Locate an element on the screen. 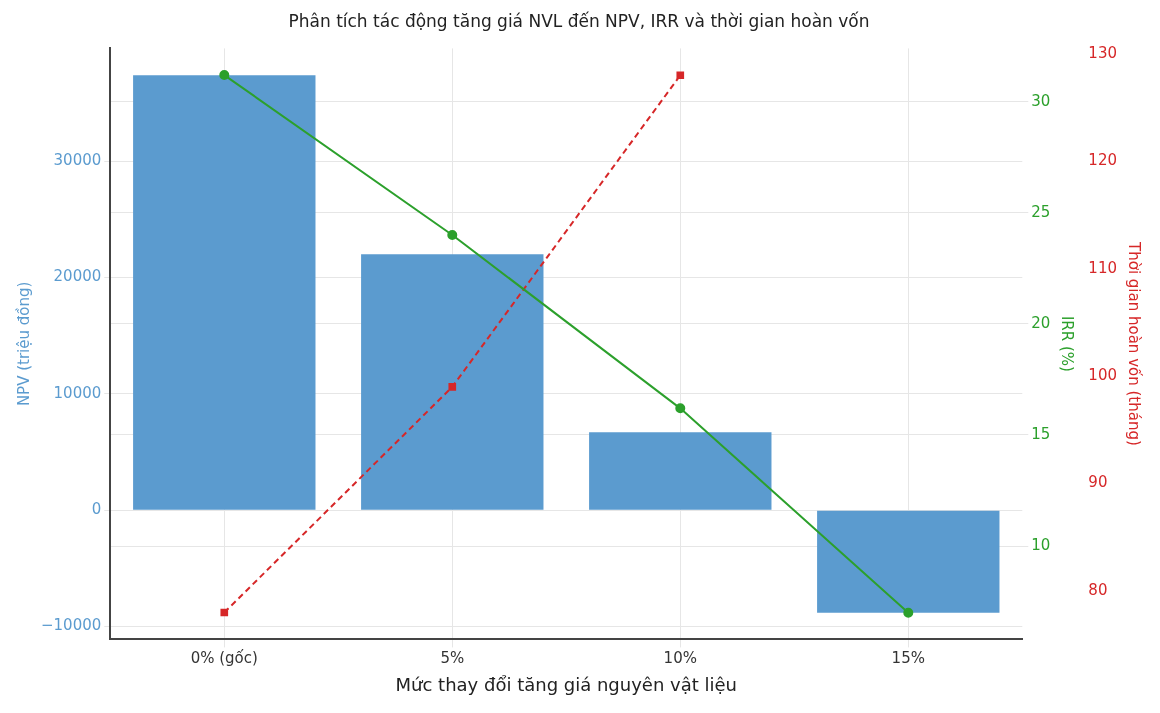  y3-tick-label: 110 is located at coordinates (1103, 267).